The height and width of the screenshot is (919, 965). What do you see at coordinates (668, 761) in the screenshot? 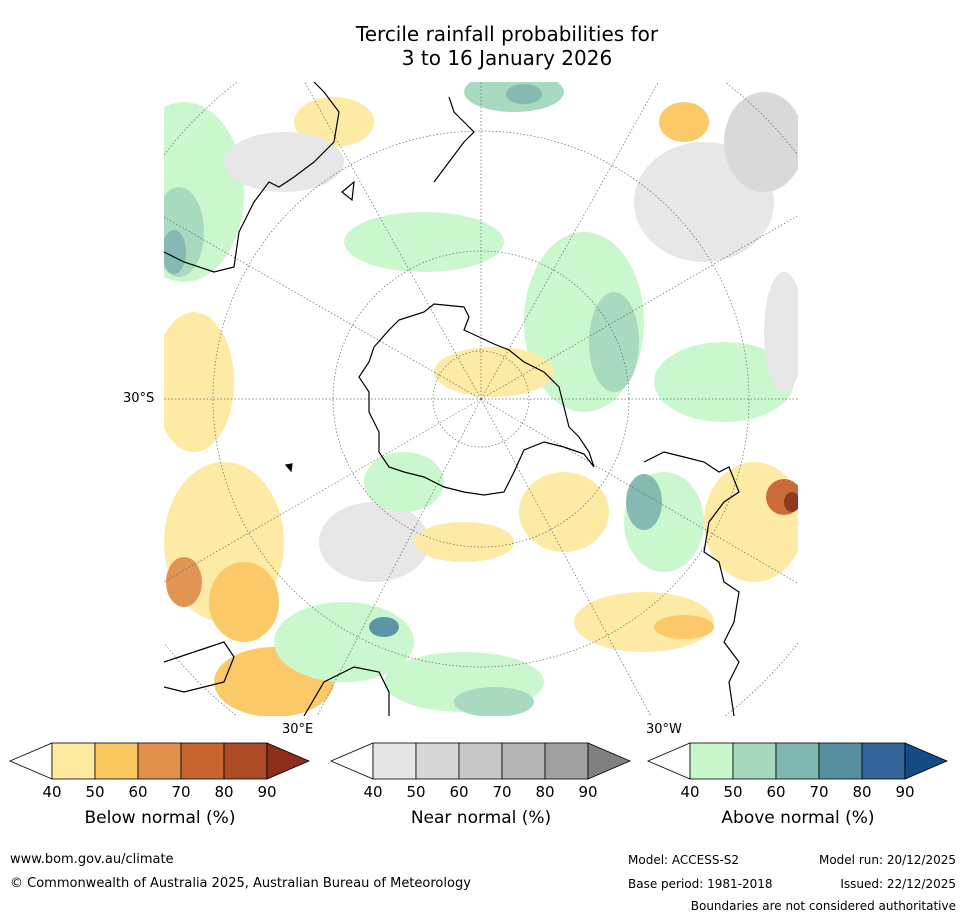
I see `above-normal-low-extend` at bounding box center [668, 761].